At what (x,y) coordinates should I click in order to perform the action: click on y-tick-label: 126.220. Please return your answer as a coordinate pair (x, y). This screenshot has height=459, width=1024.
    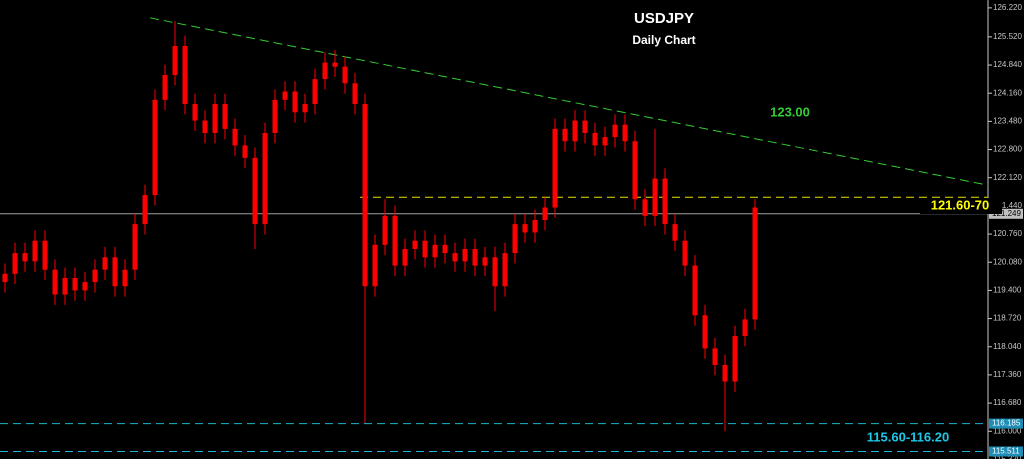
    Looking at the image, I should click on (1007, 7).